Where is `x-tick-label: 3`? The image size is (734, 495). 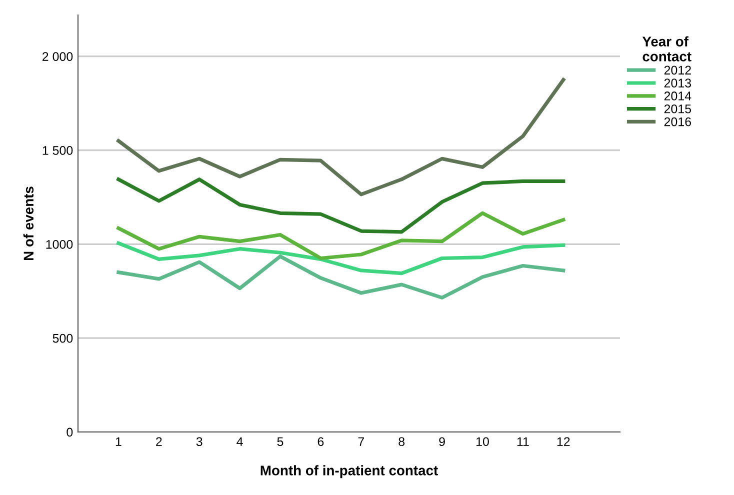
x-tick-label: 3 is located at coordinates (199, 441).